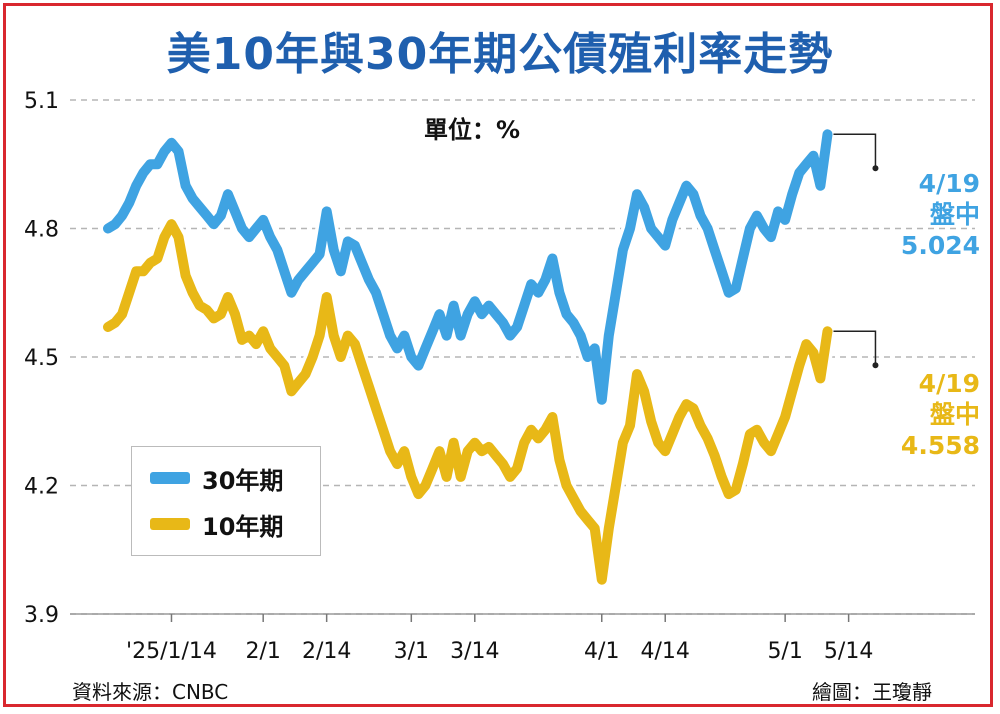  What do you see at coordinates (601, 651) in the screenshot?
I see `x-tick-label: 4/1` at bounding box center [601, 651].